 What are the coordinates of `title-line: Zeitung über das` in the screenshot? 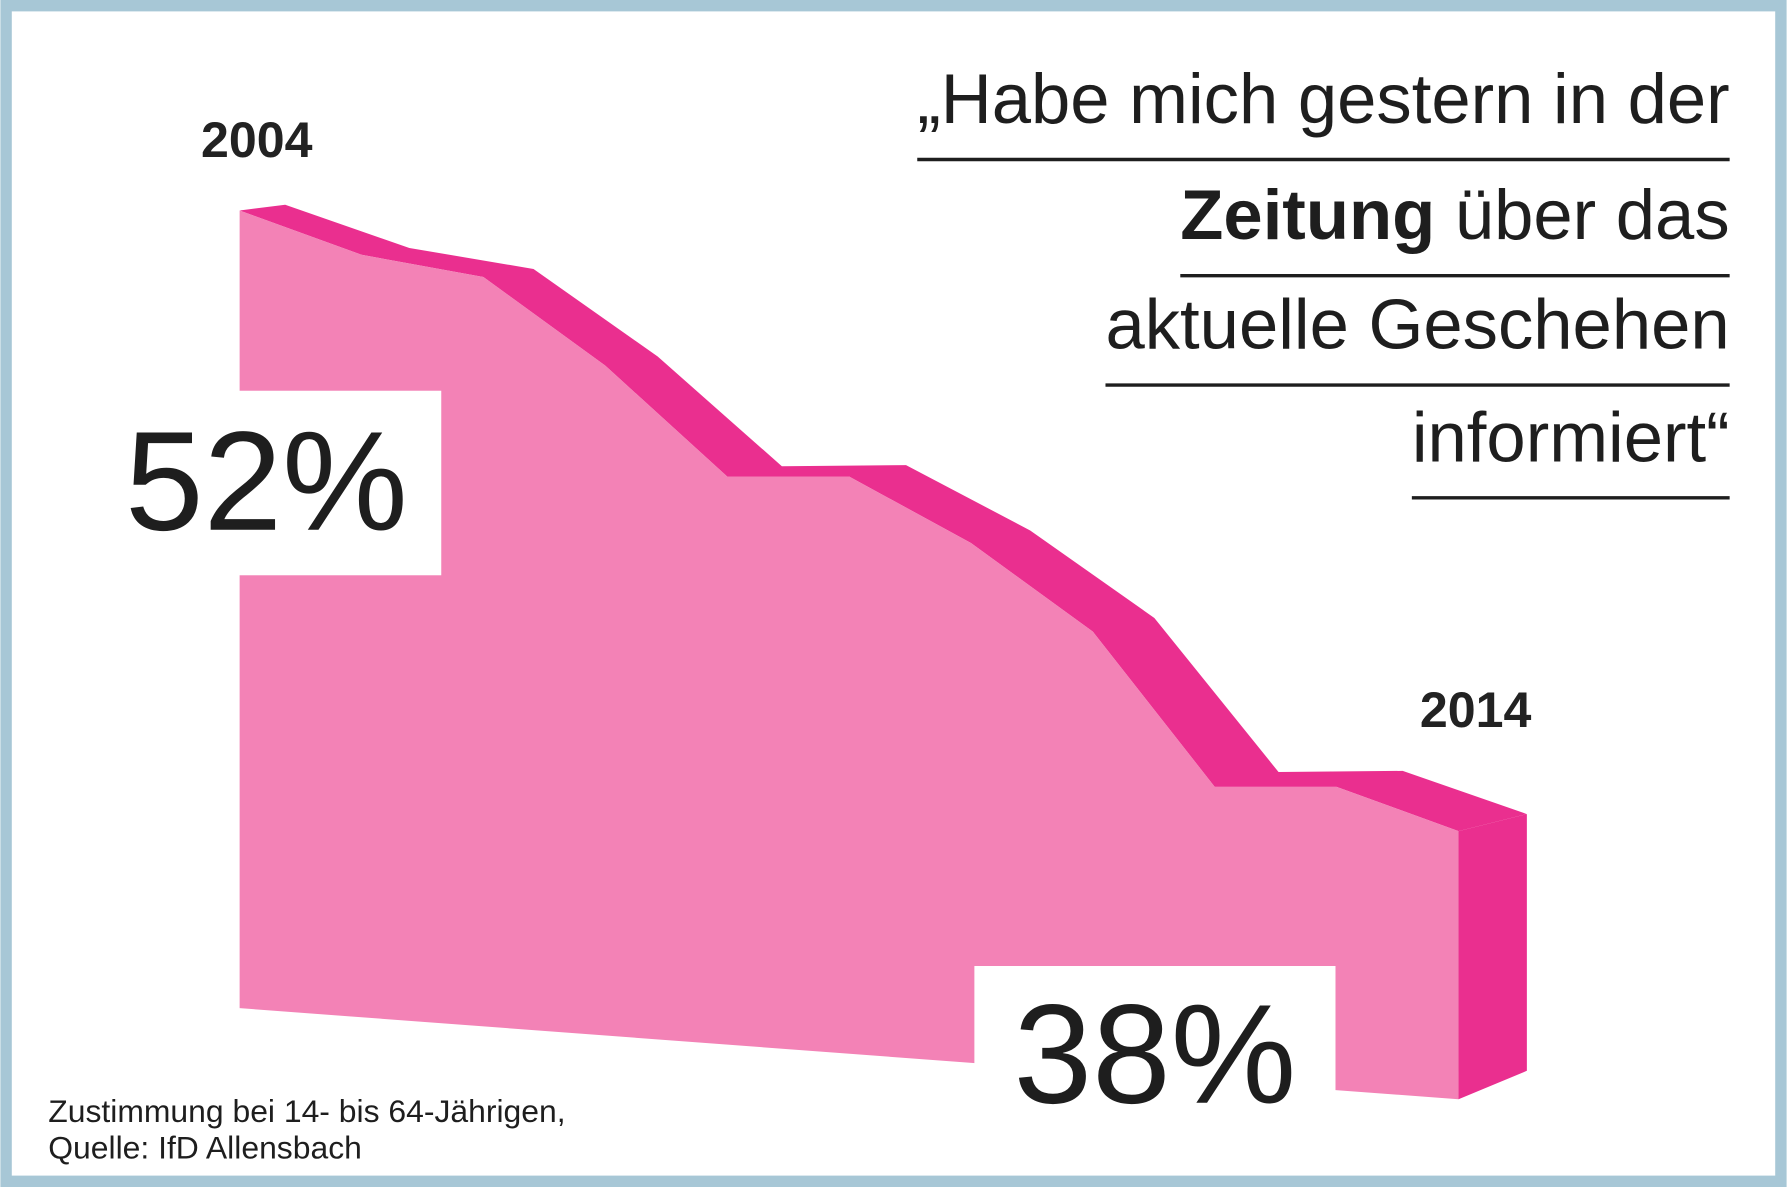 It's located at (1454, 214).